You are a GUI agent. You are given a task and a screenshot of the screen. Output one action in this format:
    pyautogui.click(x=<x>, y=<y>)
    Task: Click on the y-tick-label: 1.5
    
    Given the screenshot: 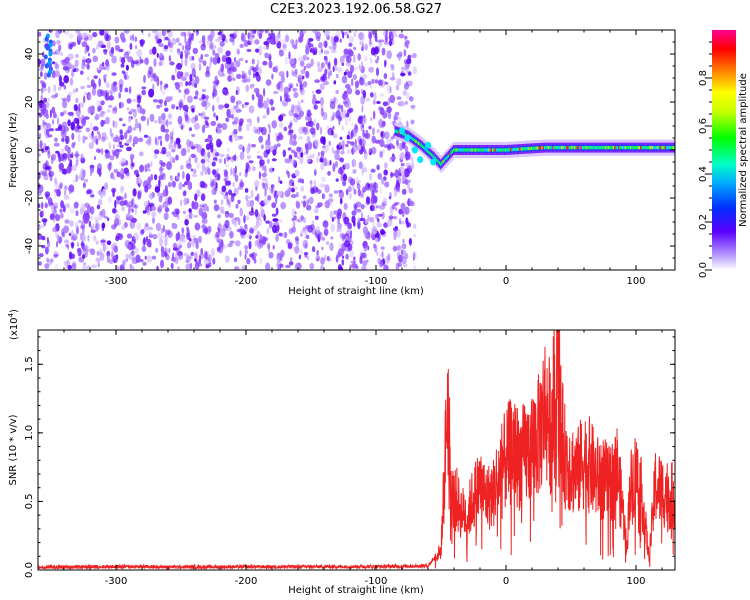 What is the action you would take?
    pyautogui.click(x=29, y=364)
    